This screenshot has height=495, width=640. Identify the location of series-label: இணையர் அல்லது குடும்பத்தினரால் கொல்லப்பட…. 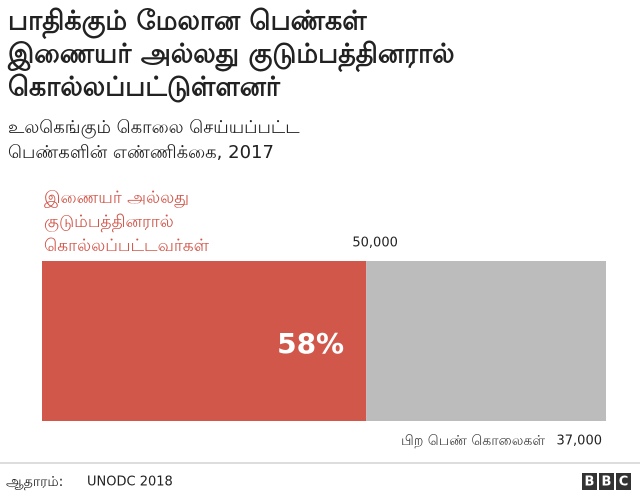
(126, 222).